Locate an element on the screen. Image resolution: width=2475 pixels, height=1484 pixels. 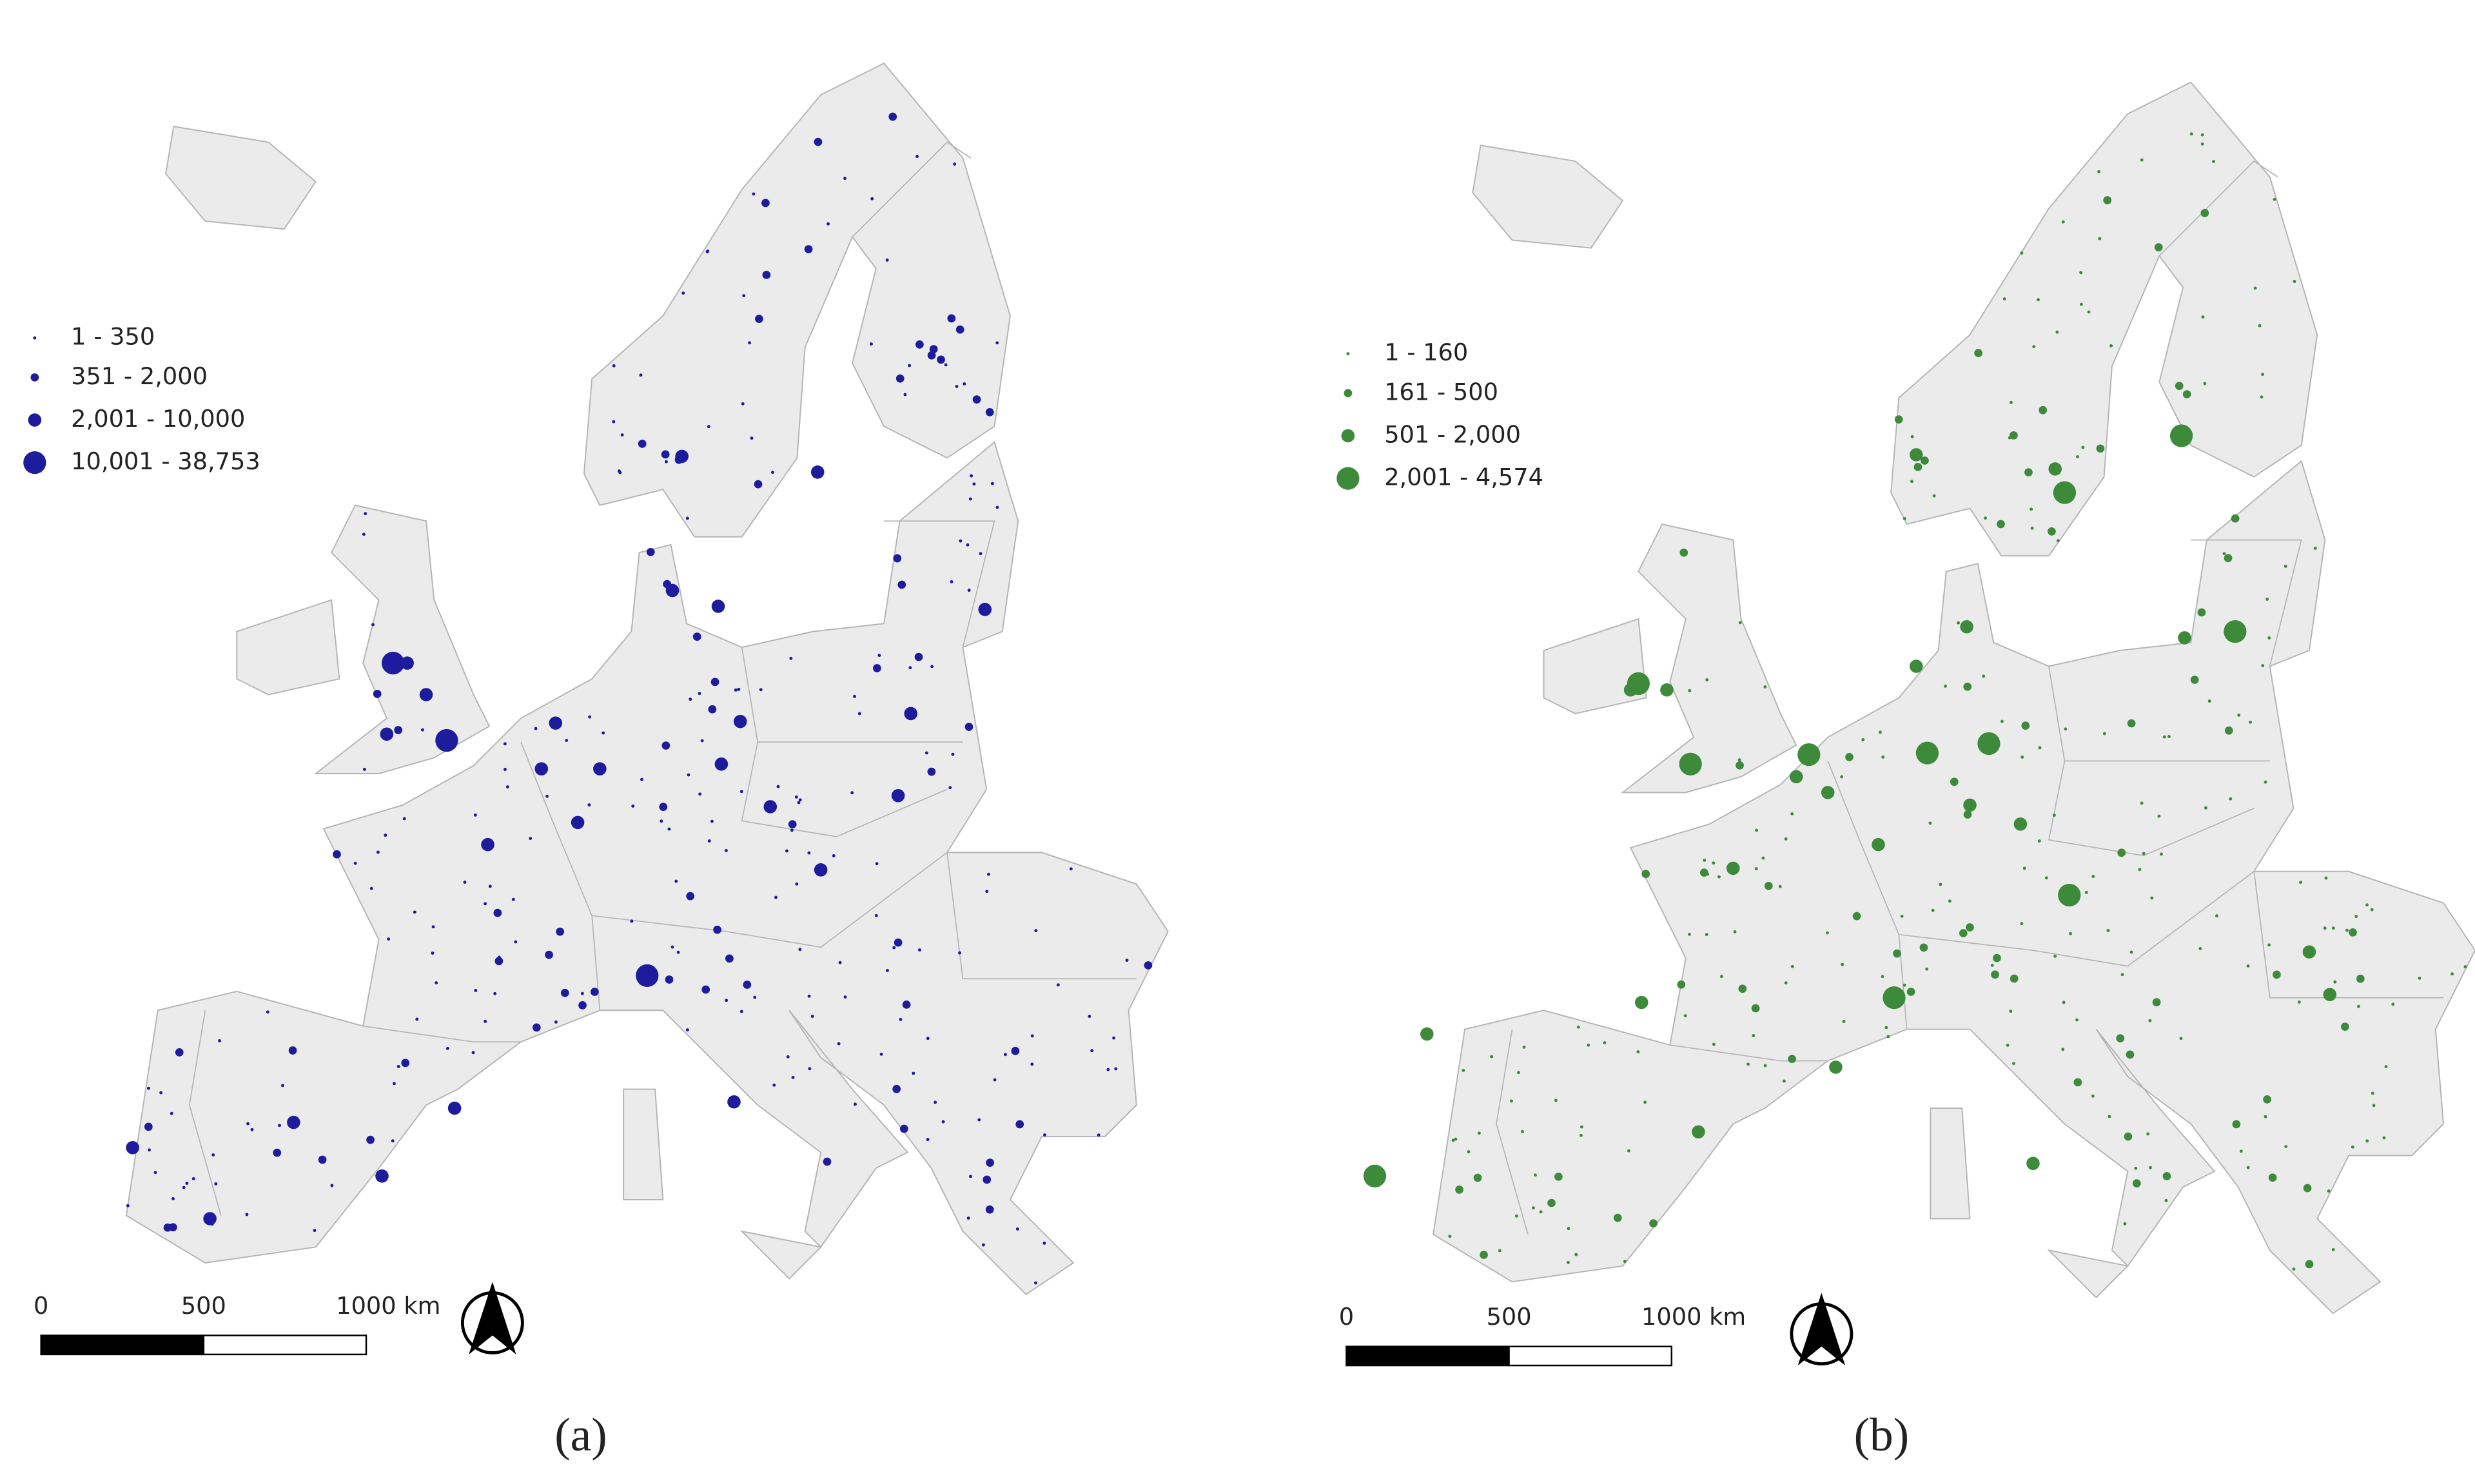
legend-label: 1 - 160 is located at coordinates (1426, 352).